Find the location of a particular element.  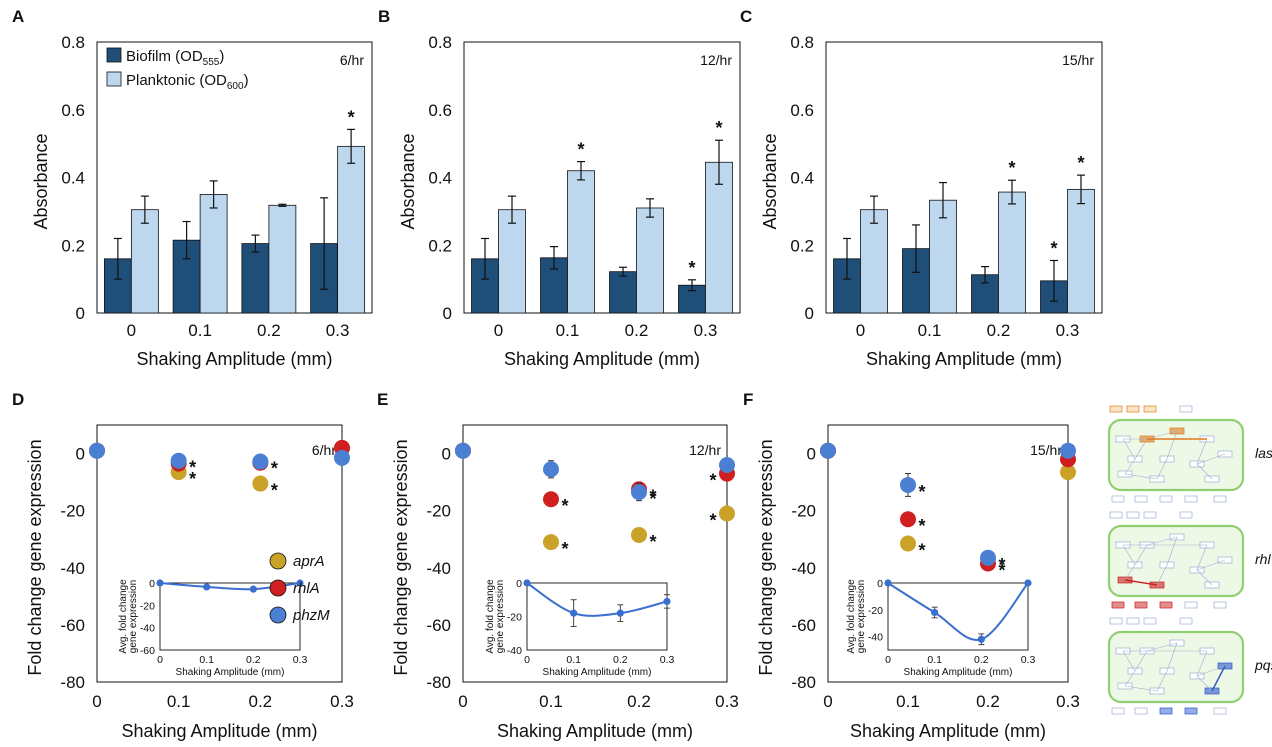

network-las: las is located at coordinates (1189, 454).